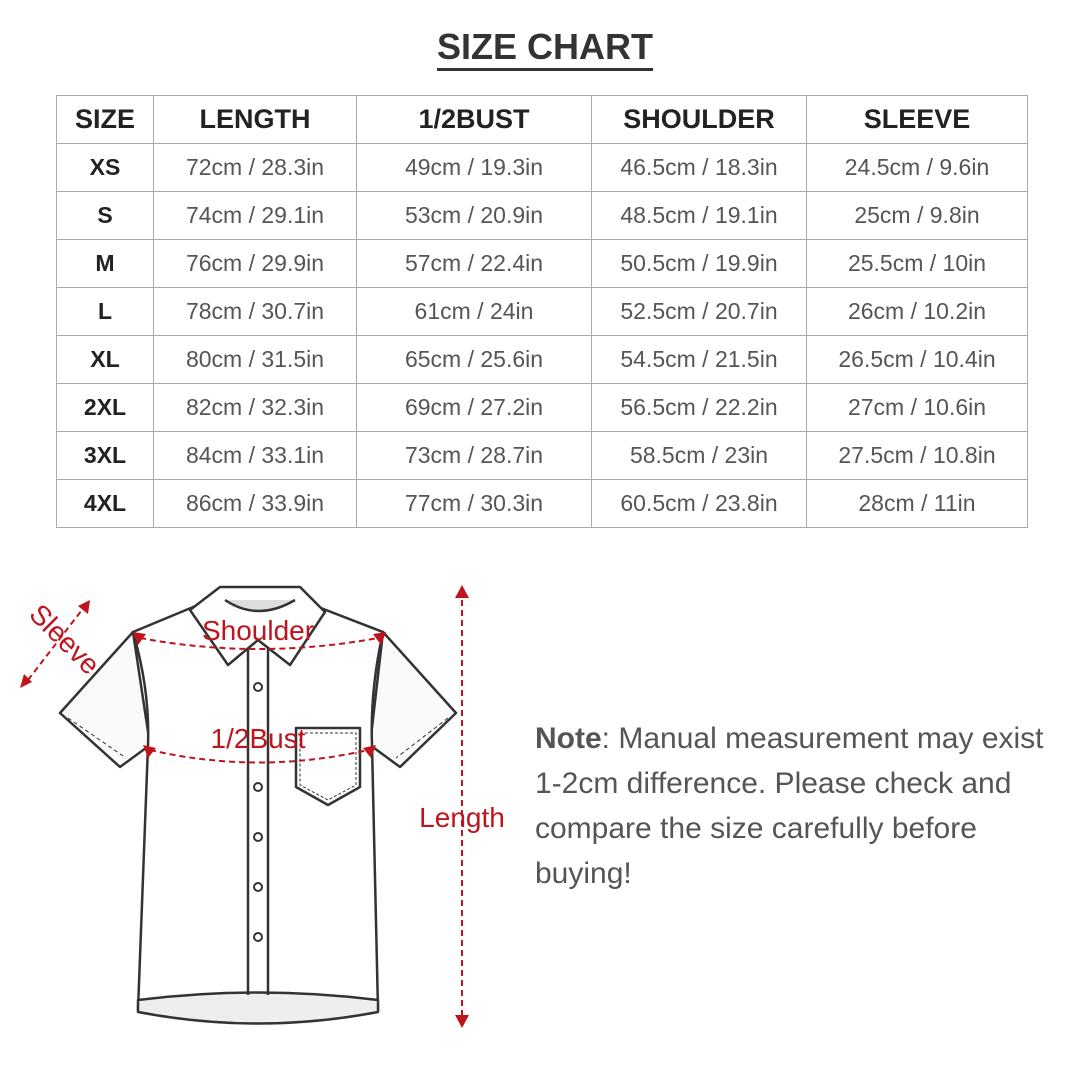 The height and width of the screenshot is (1080, 1080). I want to click on size-cell: 4XL, so click(105, 503).